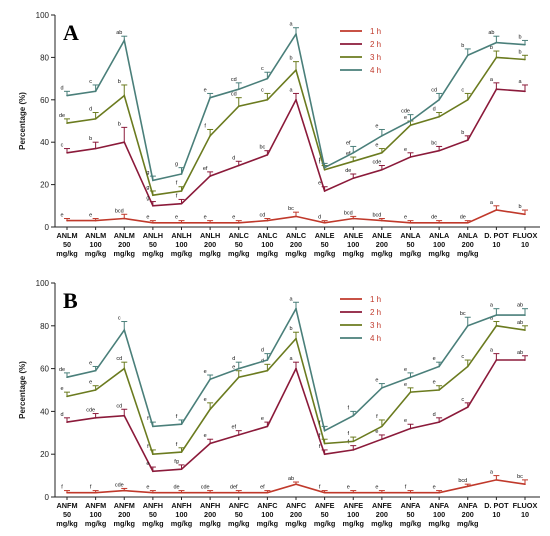 The width and height of the screenshot is (550, 536). Describe the element at coordinates (47, 227) in the screenshot. I see `y-tick-label: 0` at that location.